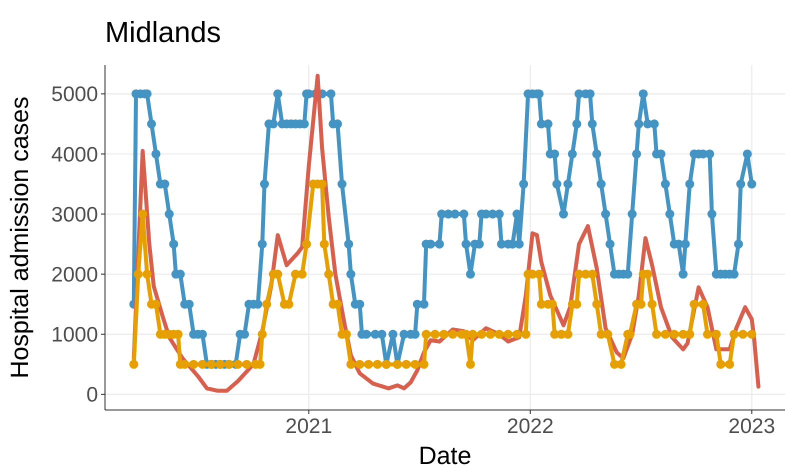 Image resolution: width=786 pixels, height=472 pixels. Describe the element at coordinates (74, 335) in the screenshot. I see `y-tick-label: 1000` at that location.